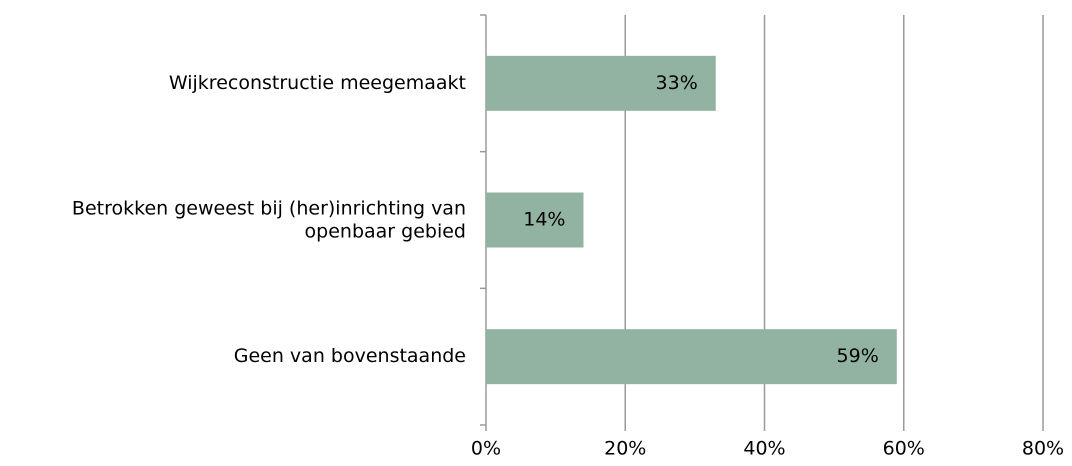 Image resolution: width=1072 pixels, height=466 pixels. Describe the element at coordinates (544, 220) in the screenshot. I see `data-label: 14%` at that location.